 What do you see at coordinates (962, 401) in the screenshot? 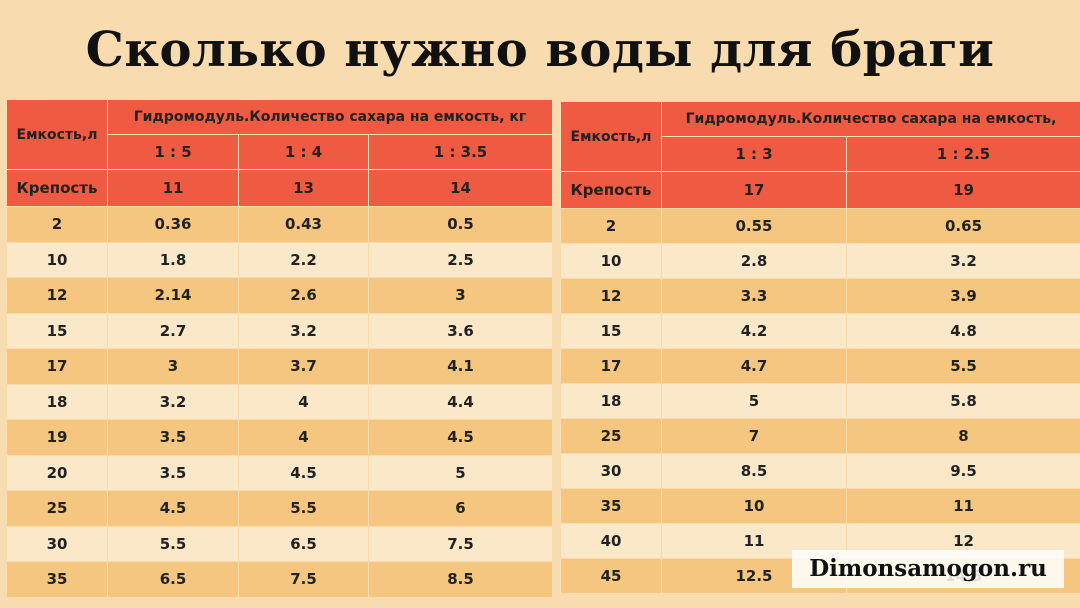
I see `sugar-cell: 5.8` at bounding box center [962, 401].